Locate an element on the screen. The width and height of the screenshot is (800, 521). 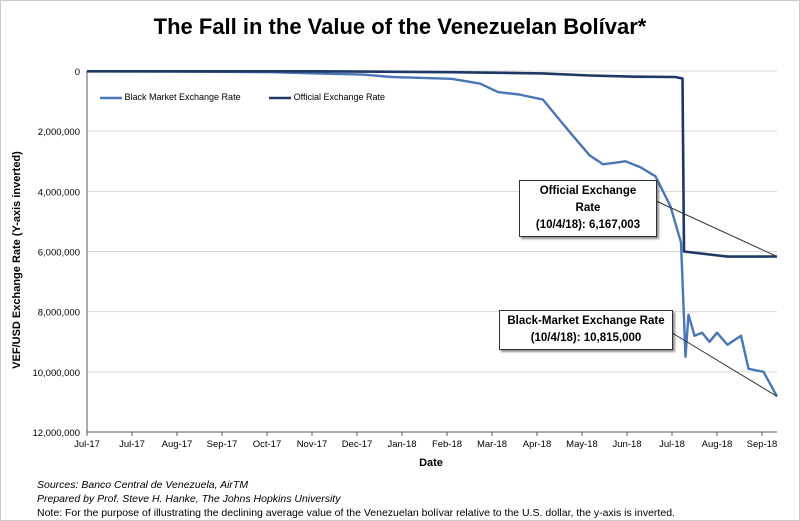
x-tick-label: Nov-17 is located at coordinates (312, 444).